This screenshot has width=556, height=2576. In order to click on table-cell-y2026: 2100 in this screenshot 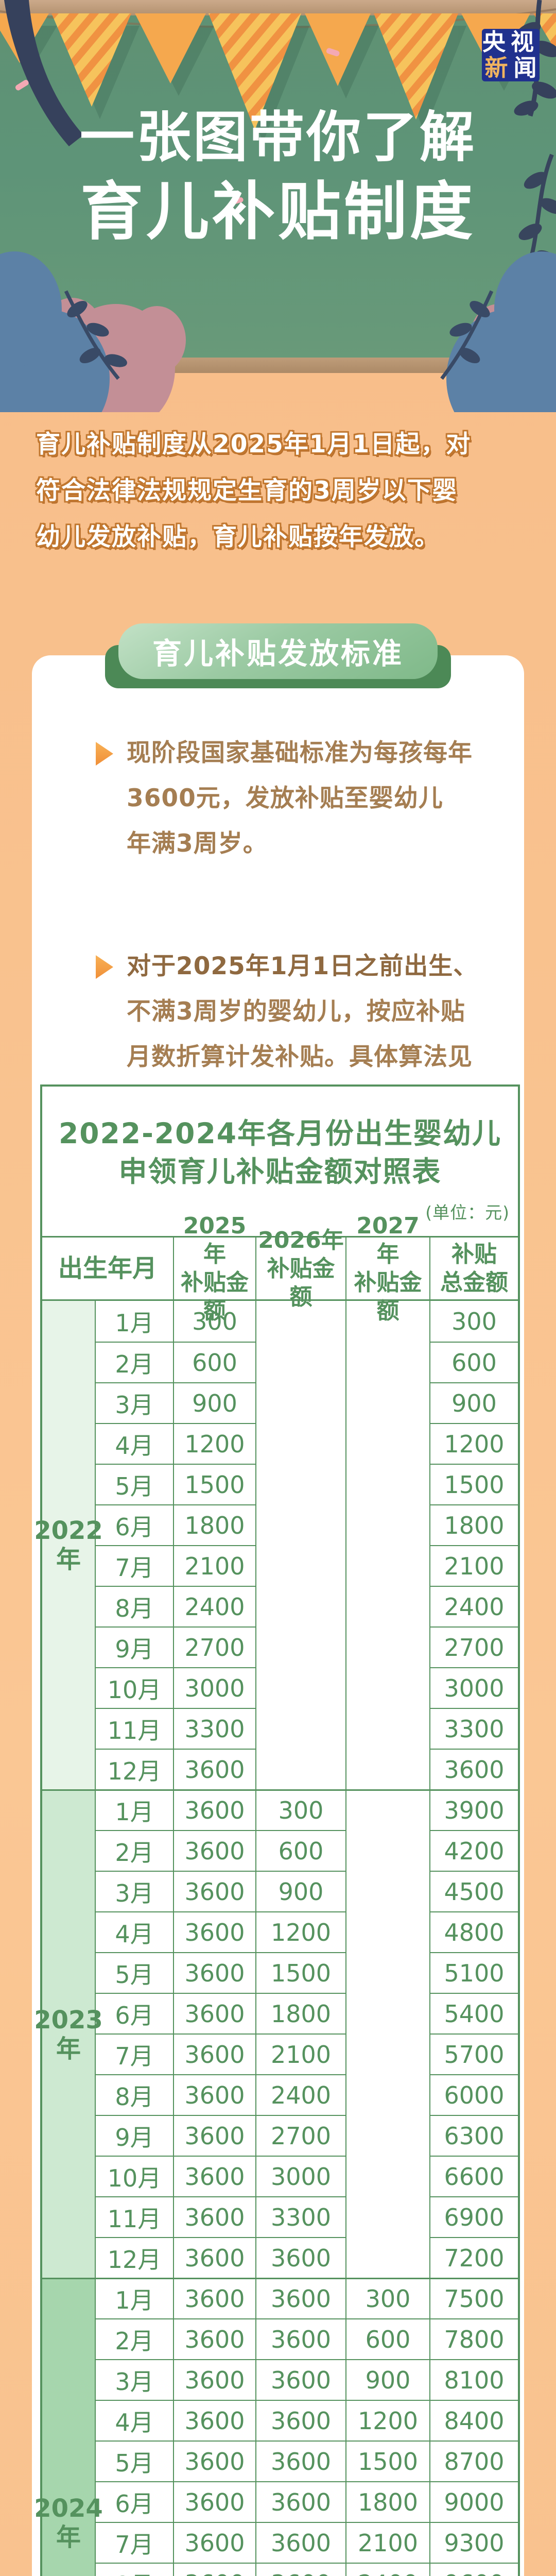, I will do `click(300, 2053)`.